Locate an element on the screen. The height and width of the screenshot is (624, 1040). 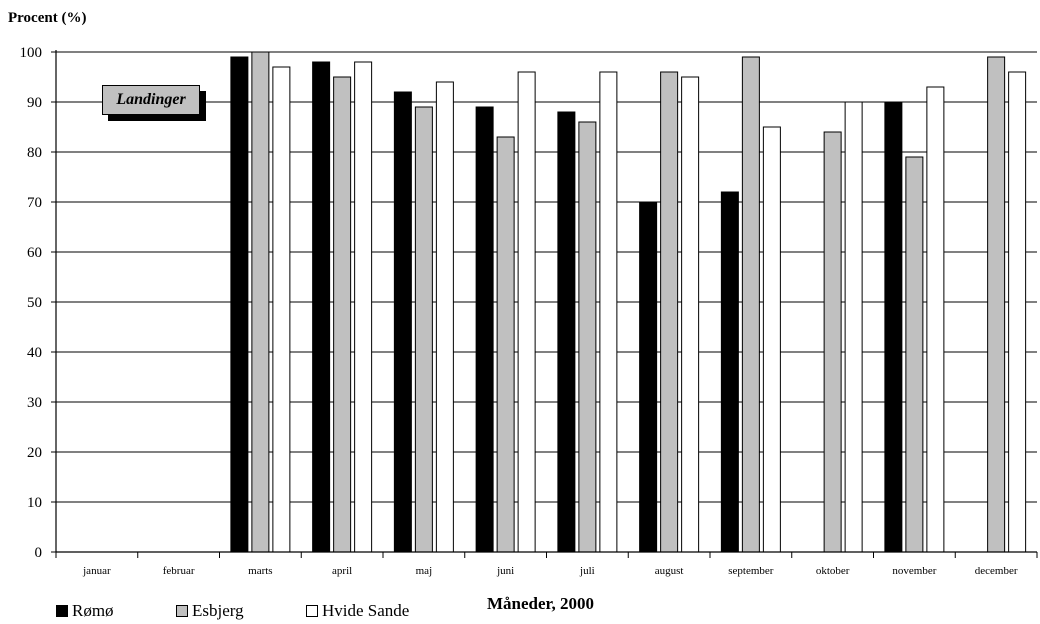
y-tick-label-0: 0 is located at coordinates (39, 553).